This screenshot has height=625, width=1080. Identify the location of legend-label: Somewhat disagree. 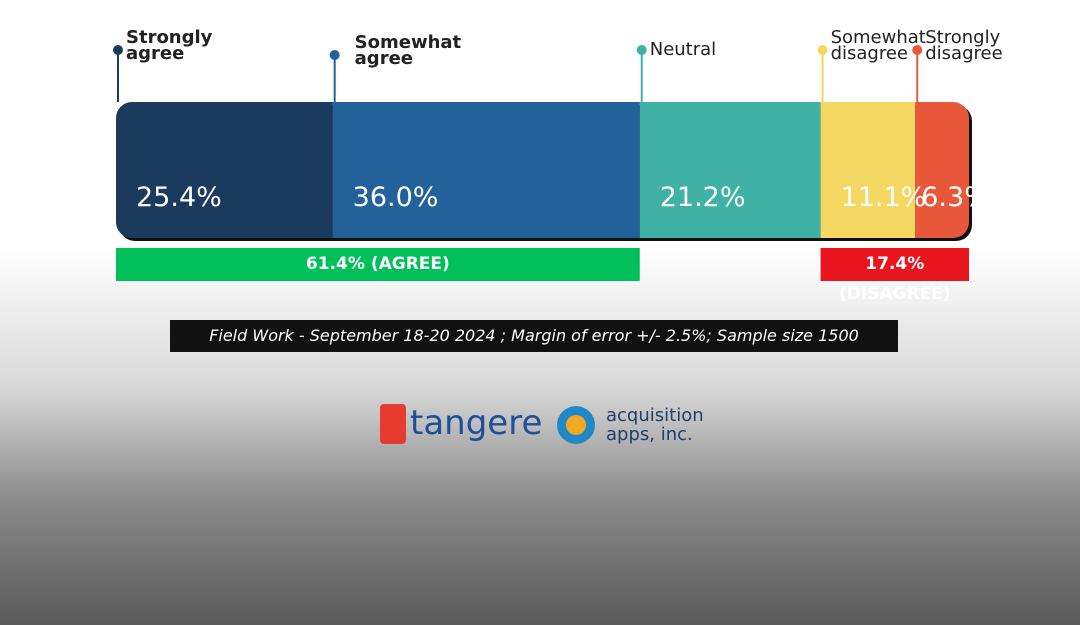
(878, 45).